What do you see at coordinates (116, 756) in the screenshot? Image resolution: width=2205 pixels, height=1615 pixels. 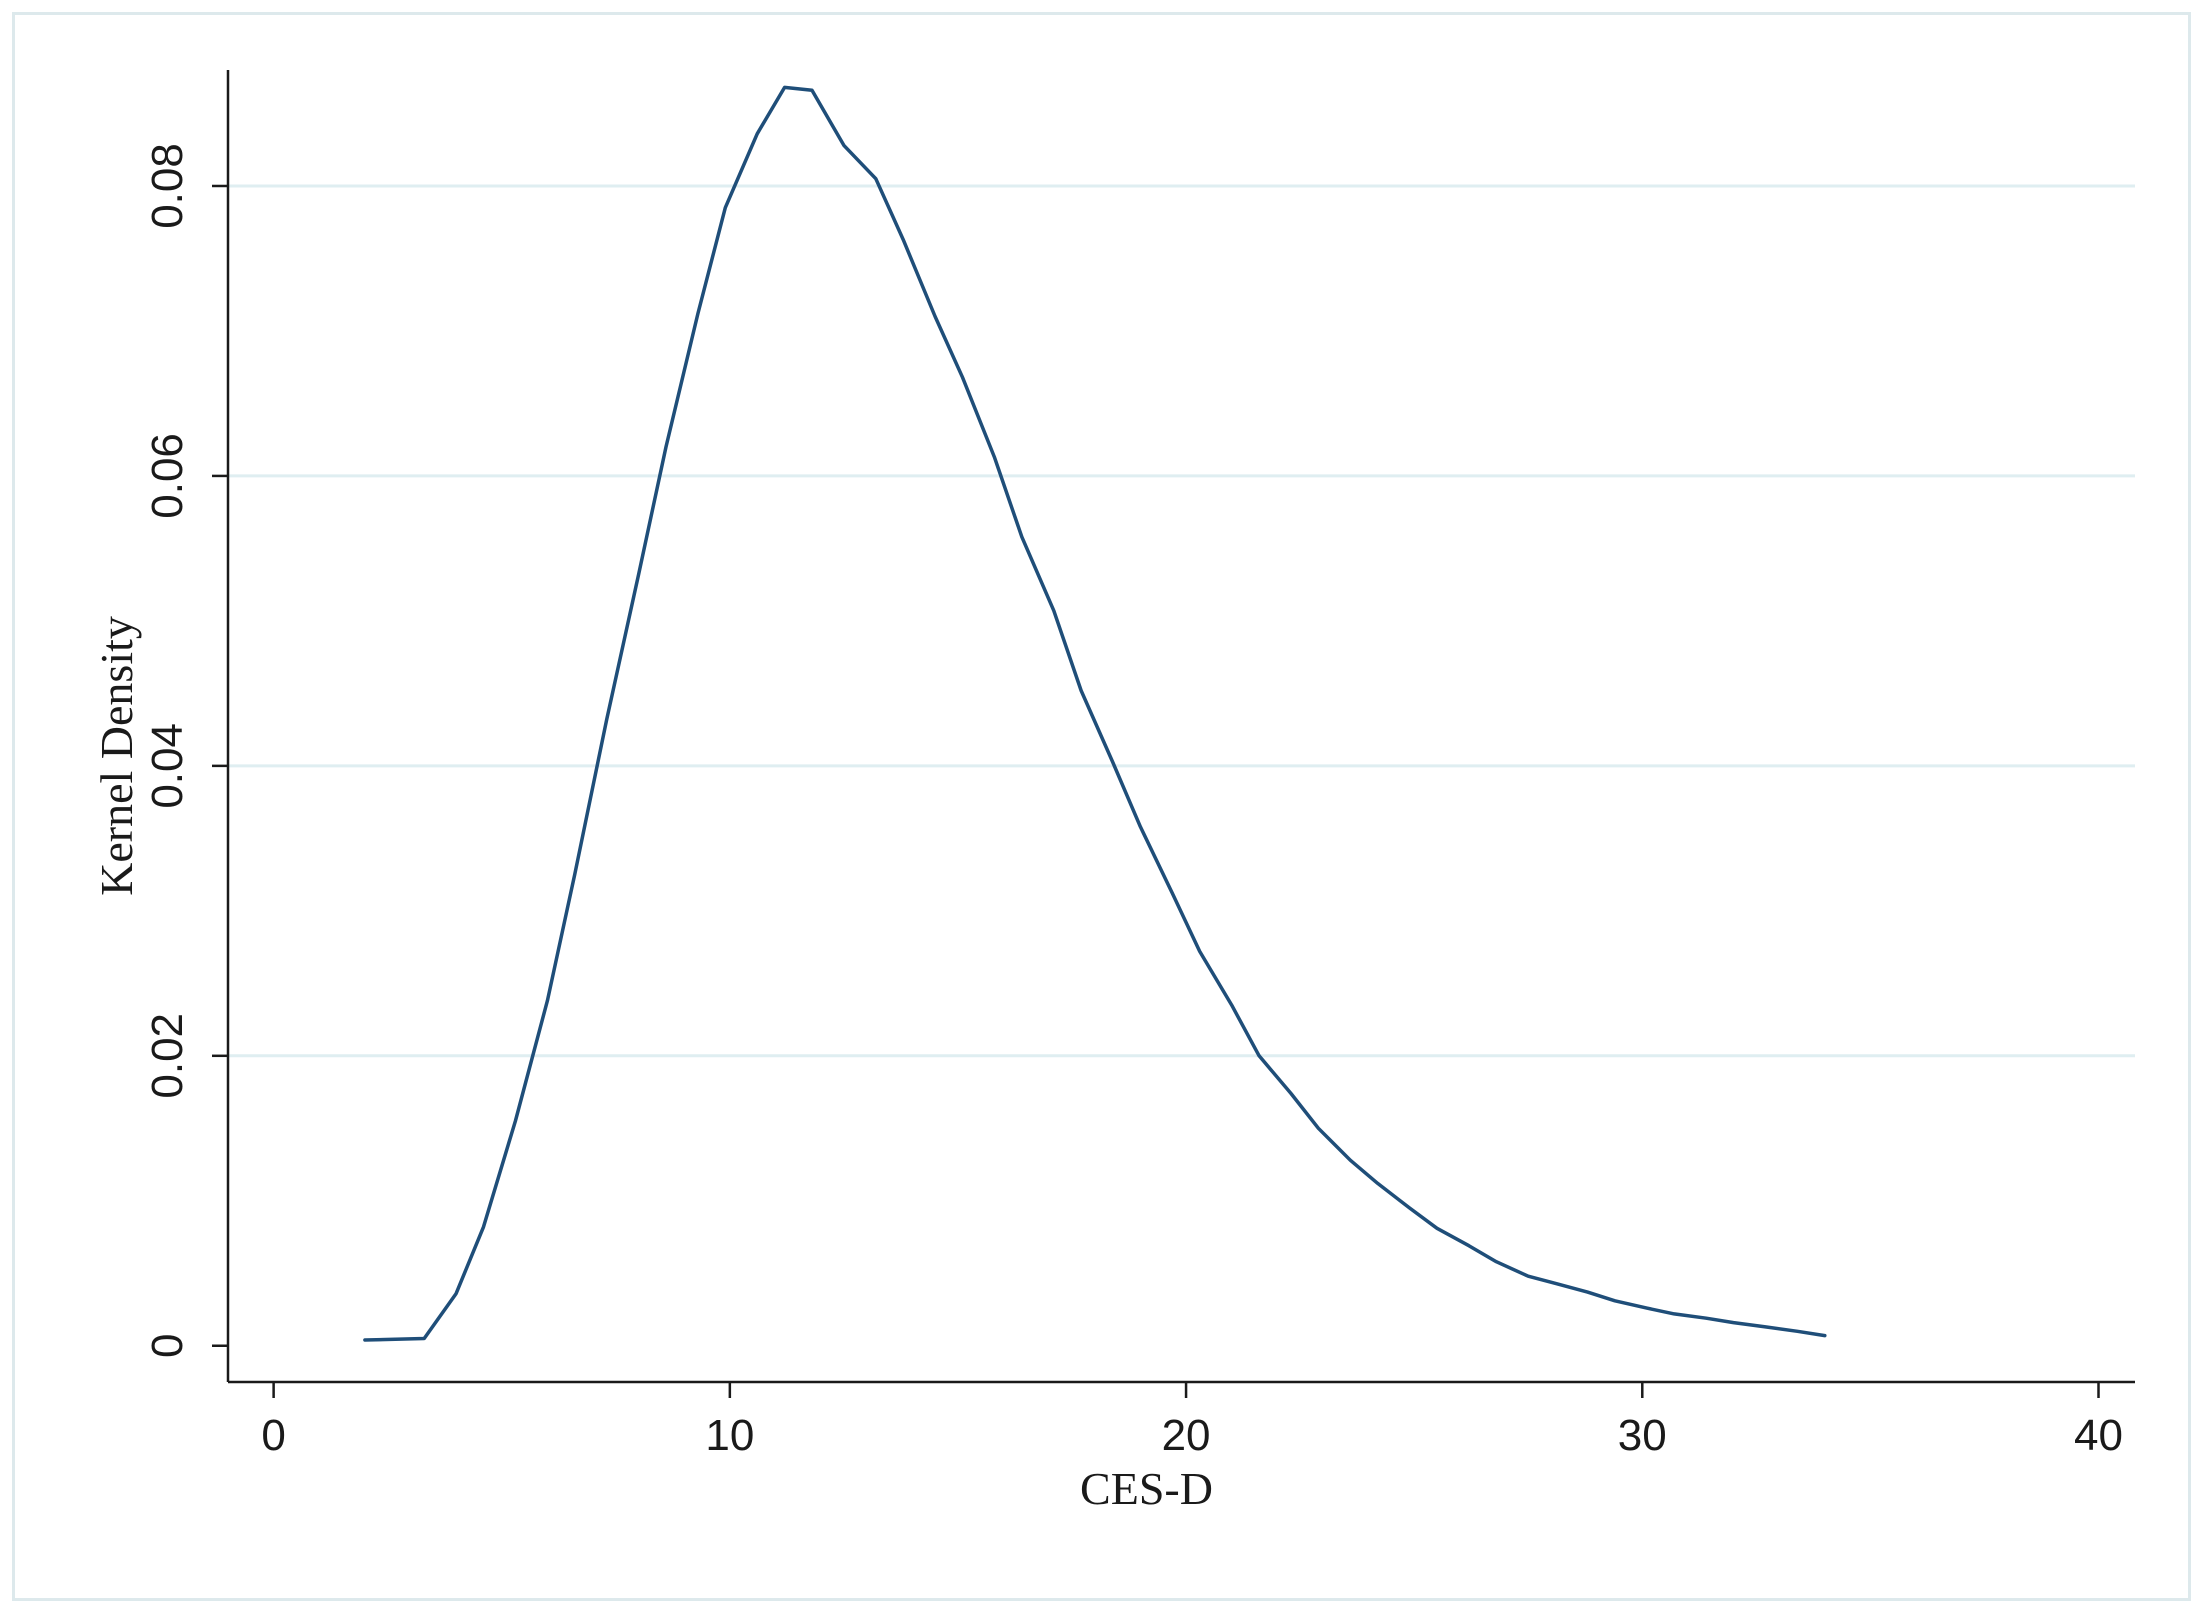 I see `y-axis-title: Kernel Density` at bounding box center [116, 756].